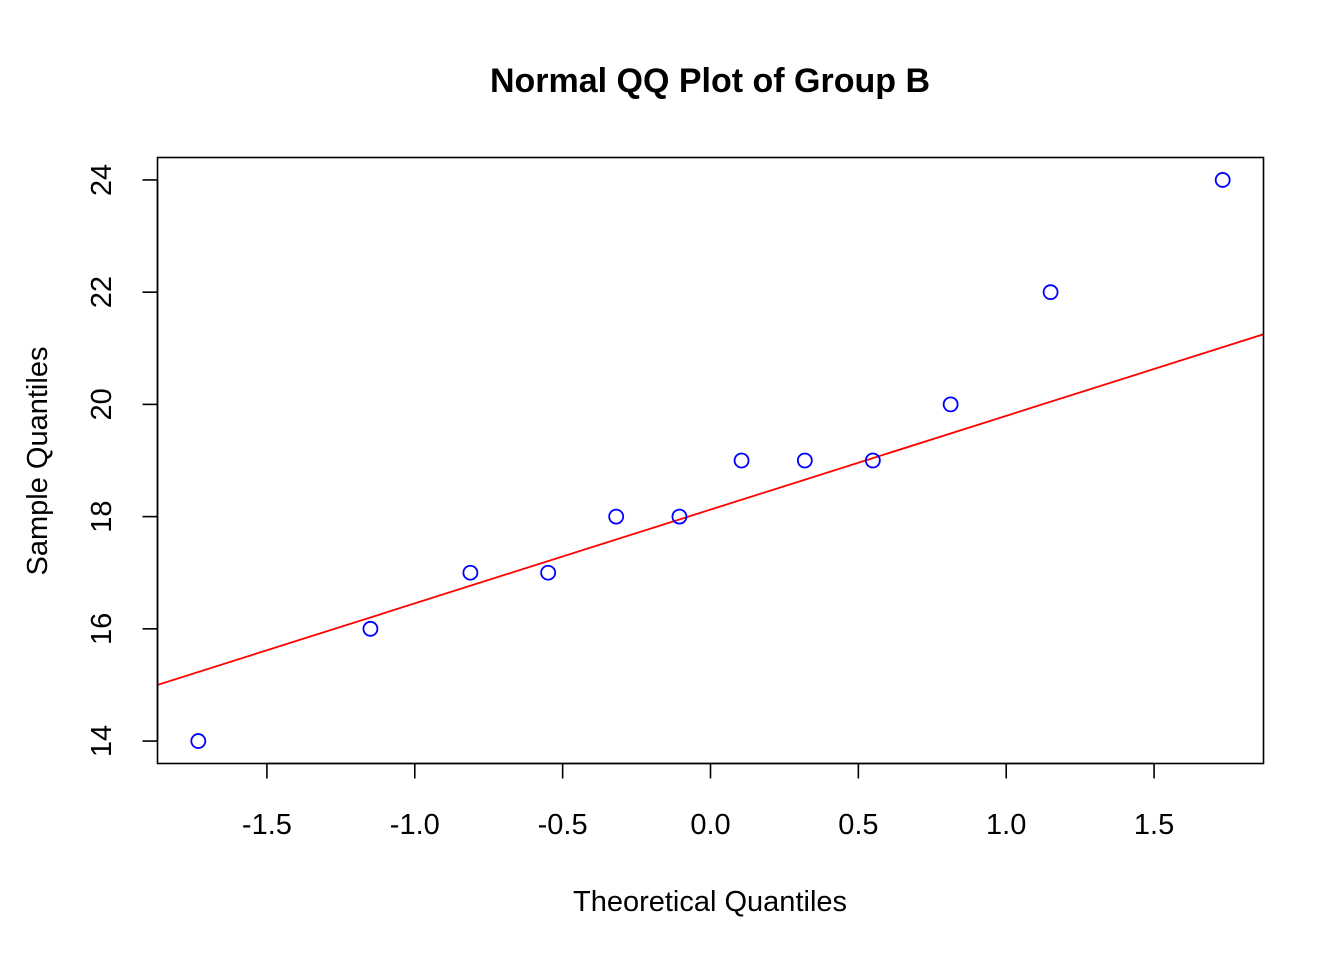 The height and width of the screenshot is (960, 1344). I want to click on y-tick-label: 14, so click(102, 741).